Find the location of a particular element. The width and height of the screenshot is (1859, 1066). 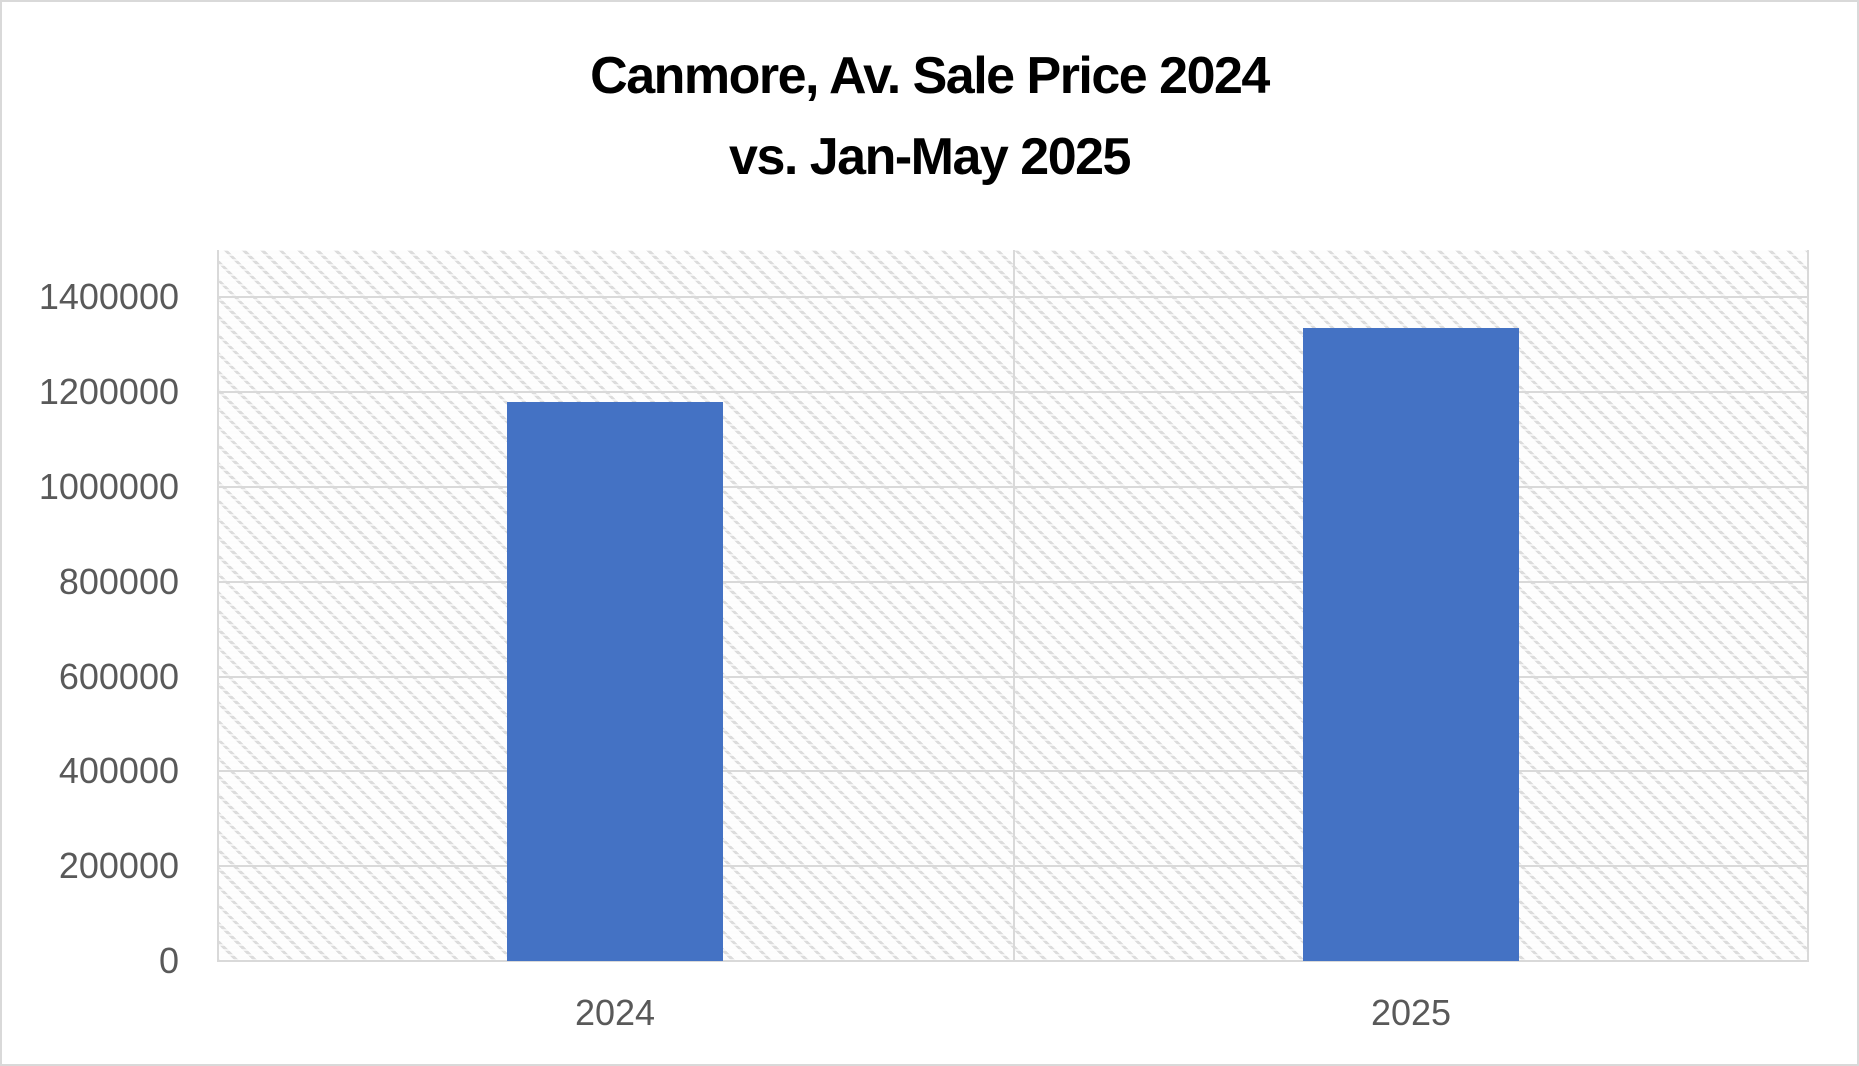

y-tick-label-1400000: 1400000 is located at coordinates (108, 297).